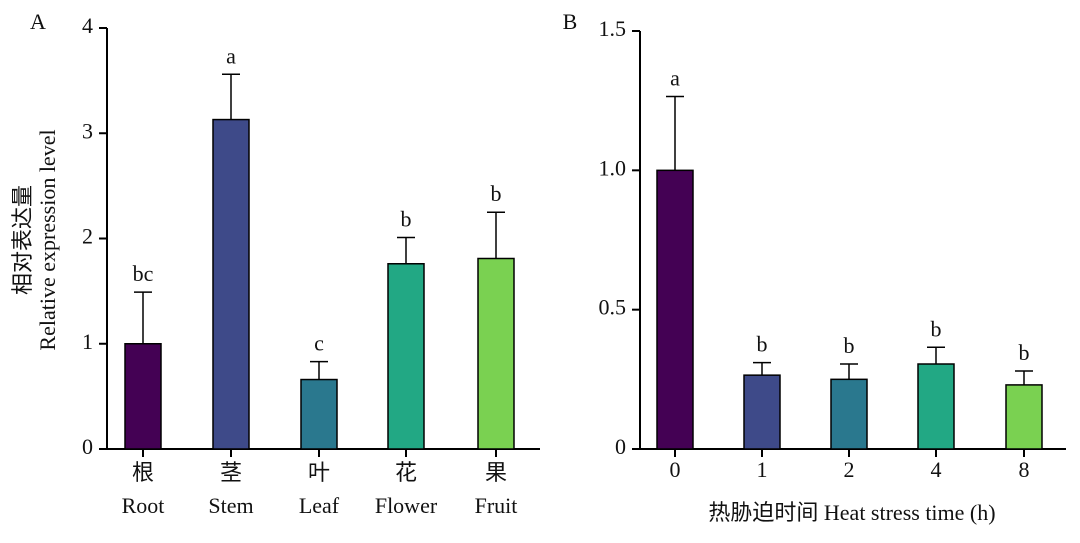  What do you see at coordinates (87, 25) in the screenshot?
I see `y-tick-label: 4` at bounding box center [87, 25].